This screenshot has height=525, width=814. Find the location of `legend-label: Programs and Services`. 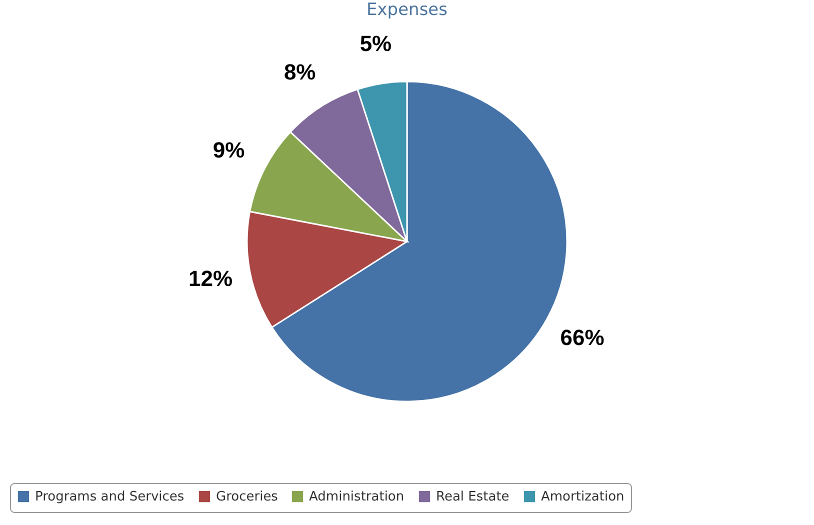

legend-label: Programs and Services is located at coordinates (109, 497).